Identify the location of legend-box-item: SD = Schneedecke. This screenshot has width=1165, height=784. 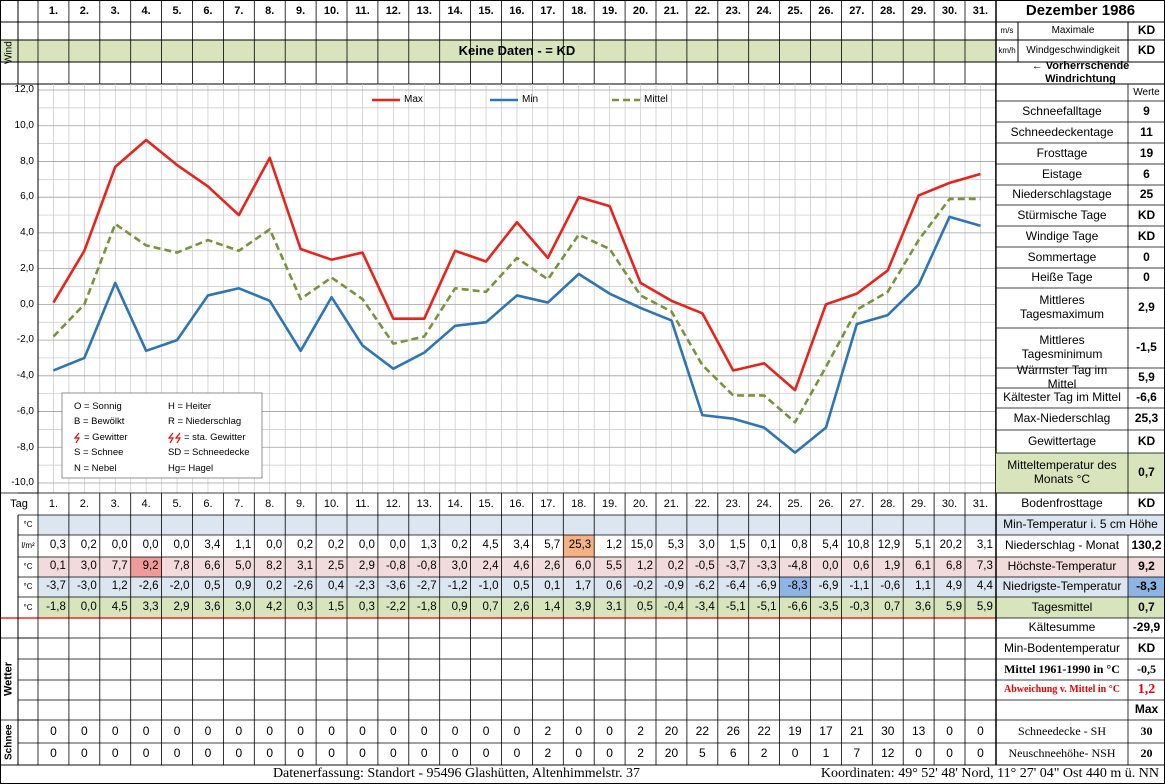
(209, 453).